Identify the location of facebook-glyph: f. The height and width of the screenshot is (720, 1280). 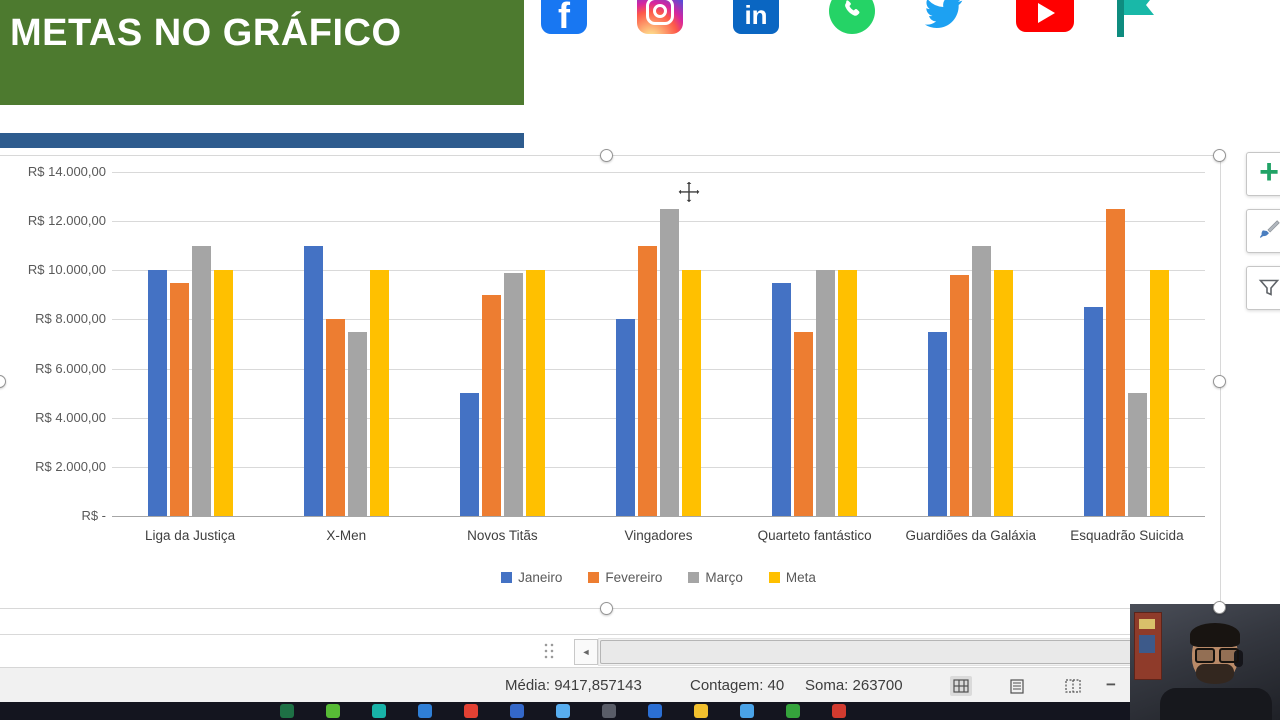
(564, 18).